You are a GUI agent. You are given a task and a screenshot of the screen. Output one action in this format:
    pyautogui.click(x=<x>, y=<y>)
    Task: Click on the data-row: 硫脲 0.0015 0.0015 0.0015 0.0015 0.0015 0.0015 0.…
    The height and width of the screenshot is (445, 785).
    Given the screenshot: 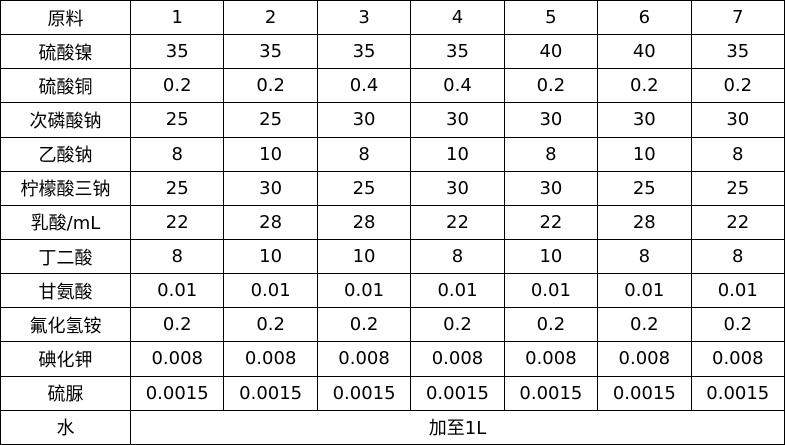 What is the action you would take?
    pyautogui.click(x=392, y=393)
    